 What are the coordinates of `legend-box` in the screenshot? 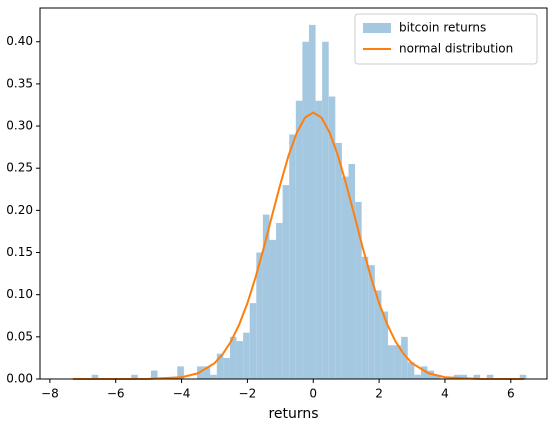 It's located at (446, 39).